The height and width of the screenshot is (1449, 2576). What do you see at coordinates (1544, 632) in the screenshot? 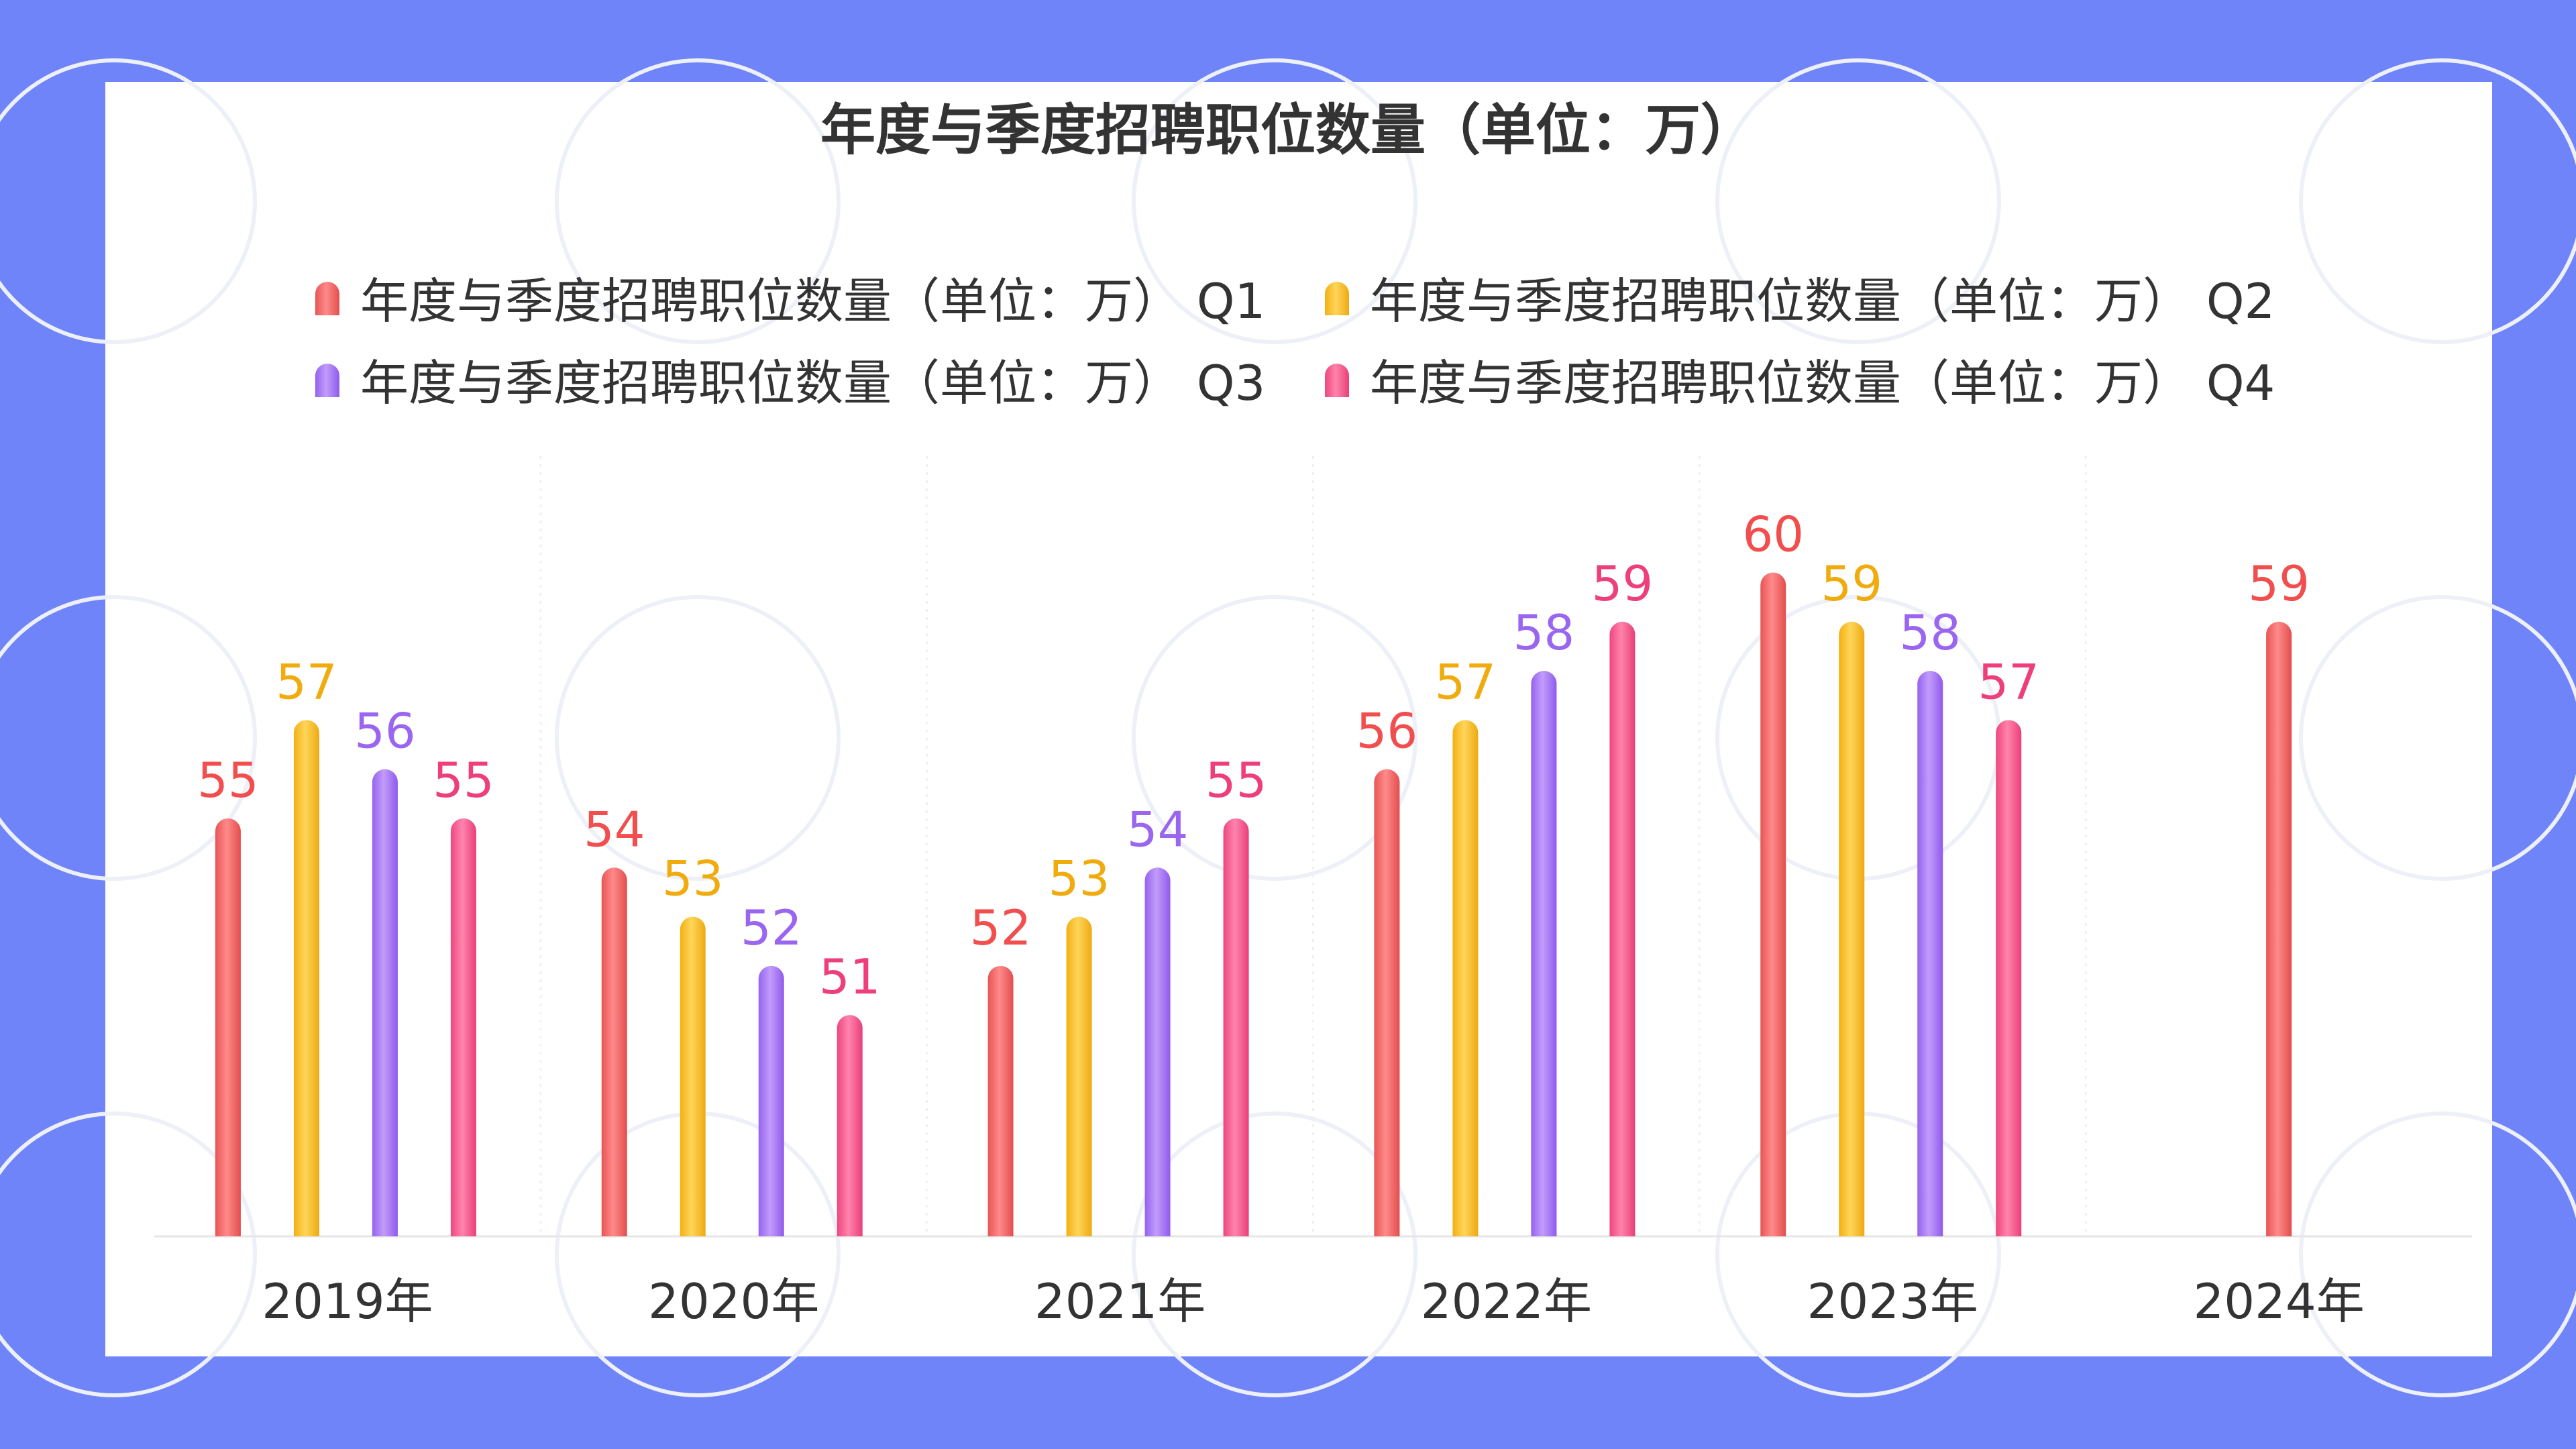
I see `value-label-2022年-q3: 58` at bounding box center [1544, 632].